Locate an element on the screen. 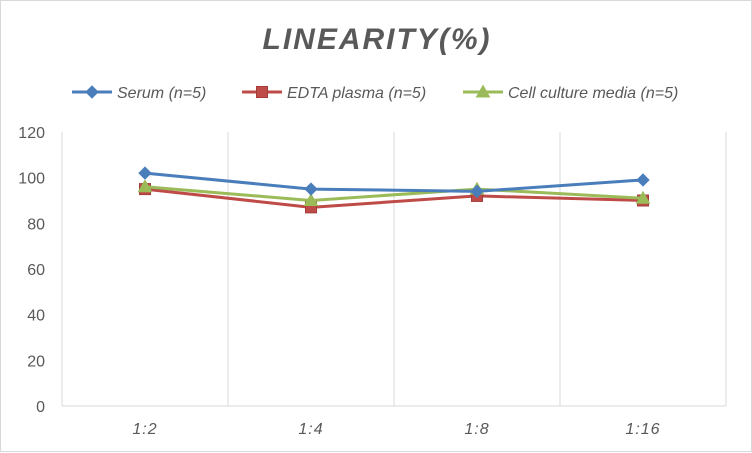 This screenshot has width=752, height=453. legend-item: Cell culture media (n=5) is located at coordinates (570, 93).